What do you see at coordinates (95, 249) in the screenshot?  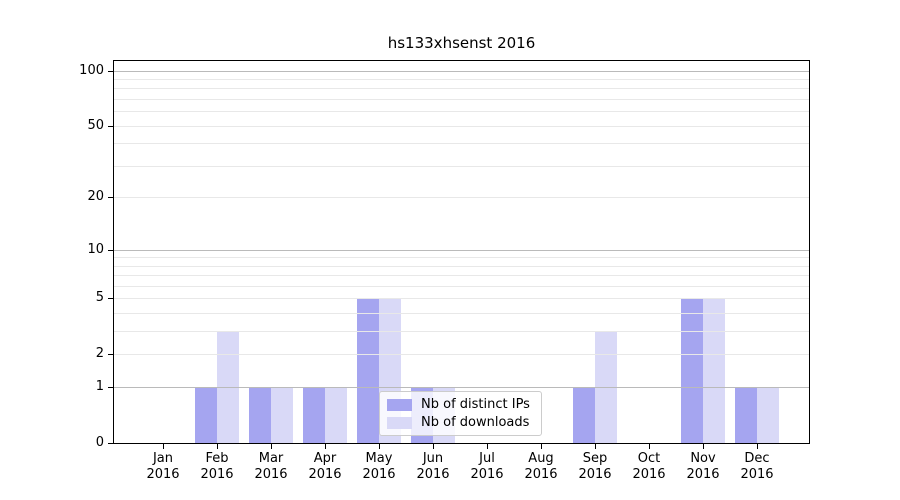 I see `y-tick-label: 10` at bounding box center [95, 249].